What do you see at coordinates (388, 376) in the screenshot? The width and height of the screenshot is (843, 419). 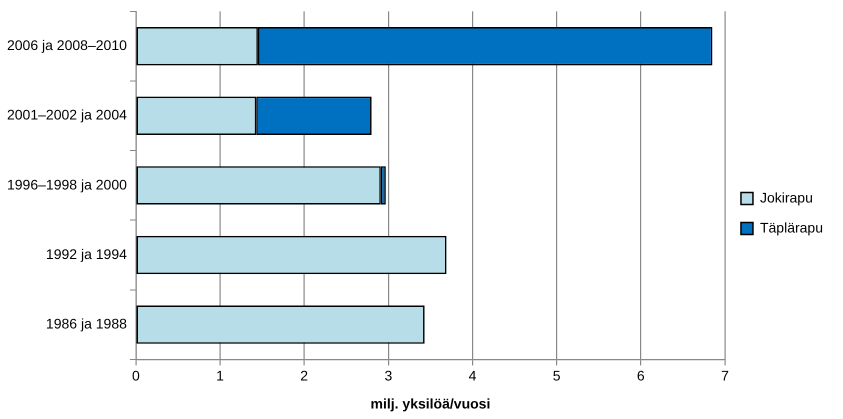 I see `x-tick-label: 3` at bounding box center [388, 376].